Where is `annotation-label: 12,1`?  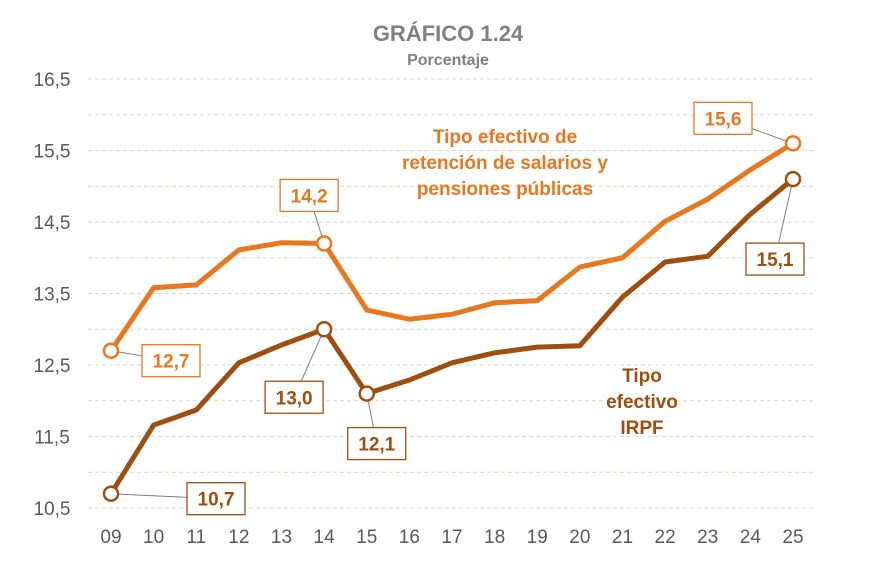
annotation-label: 12,1 is located at coordinates (376, 445).